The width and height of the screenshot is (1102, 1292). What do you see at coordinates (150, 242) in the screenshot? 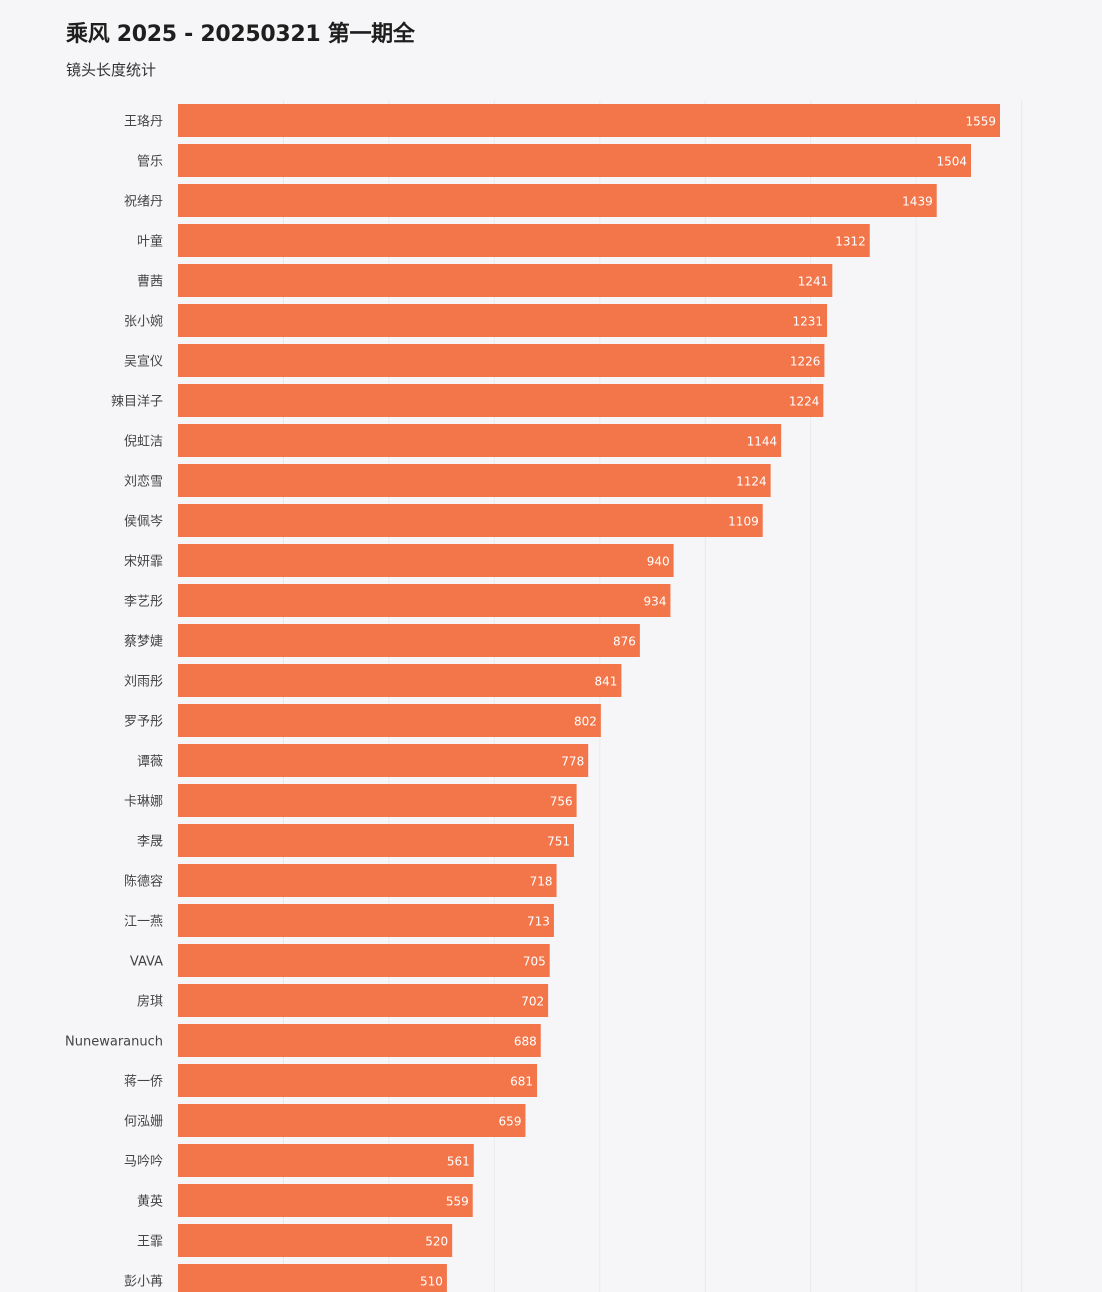
I see `category-label: 叶童` at bounding box center [150, 242].